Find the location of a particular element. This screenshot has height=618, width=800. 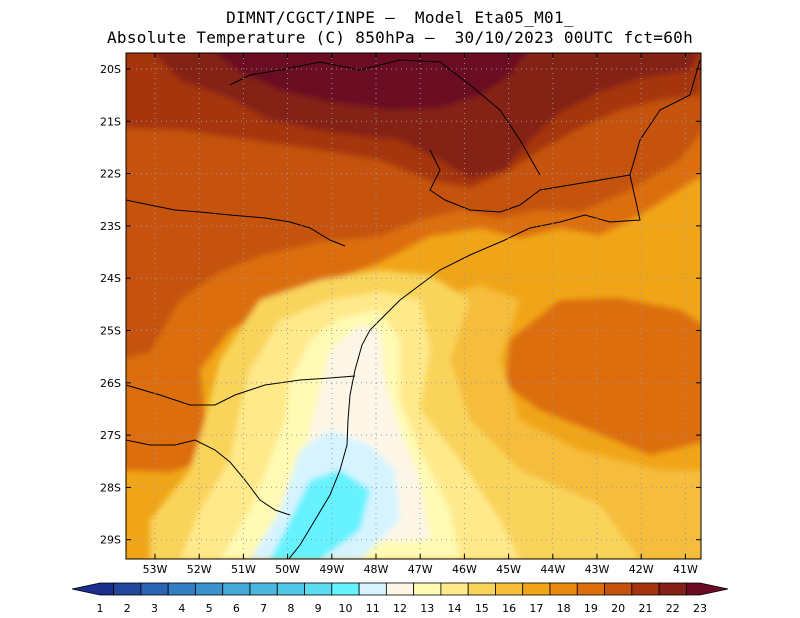

colorbar-arrow-left is located at coordinates (93, 589).